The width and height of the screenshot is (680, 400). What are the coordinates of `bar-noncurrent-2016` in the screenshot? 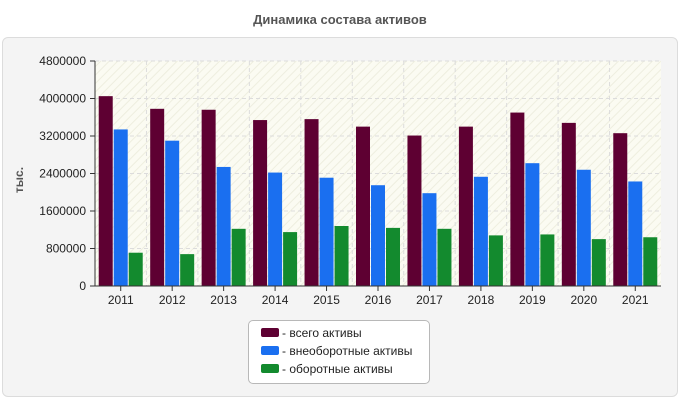 It's located at (378, 235).